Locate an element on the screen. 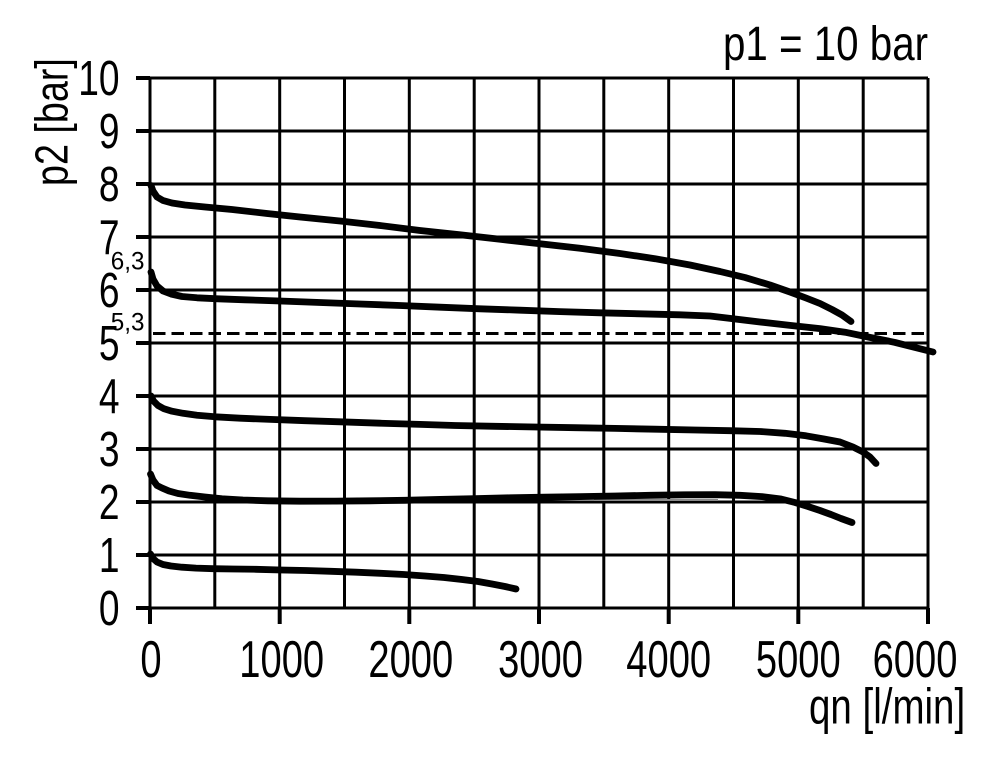  svg-text: 6000 is located at coordinates (915, 659).